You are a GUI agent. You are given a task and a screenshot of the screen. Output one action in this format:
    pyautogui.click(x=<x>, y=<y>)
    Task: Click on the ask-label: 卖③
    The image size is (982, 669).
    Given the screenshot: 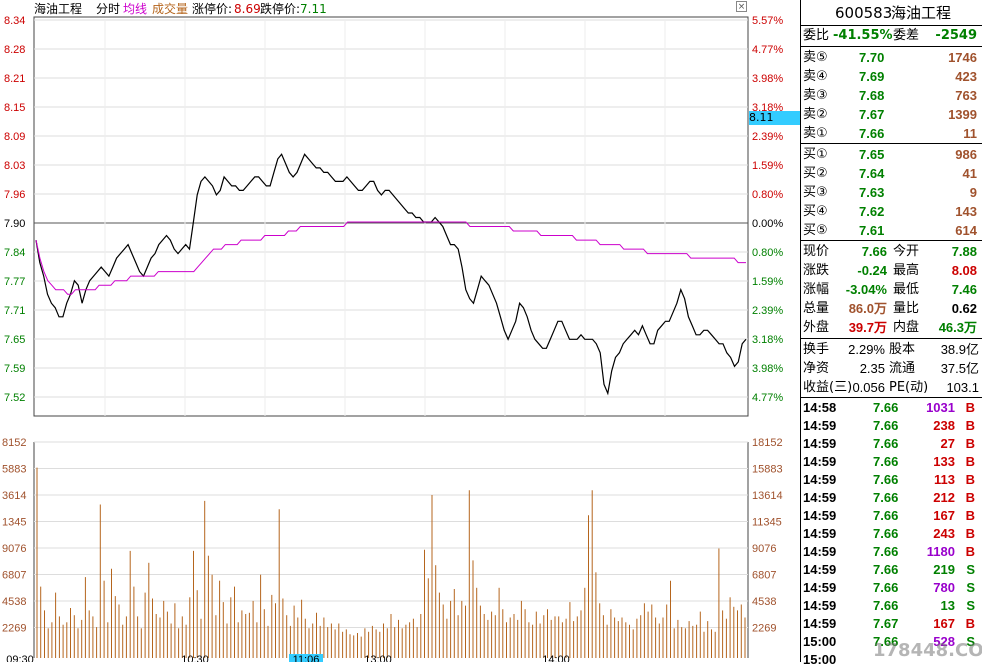 What is the action you would take?
    pyautogui.click(x=815, y=95)
    